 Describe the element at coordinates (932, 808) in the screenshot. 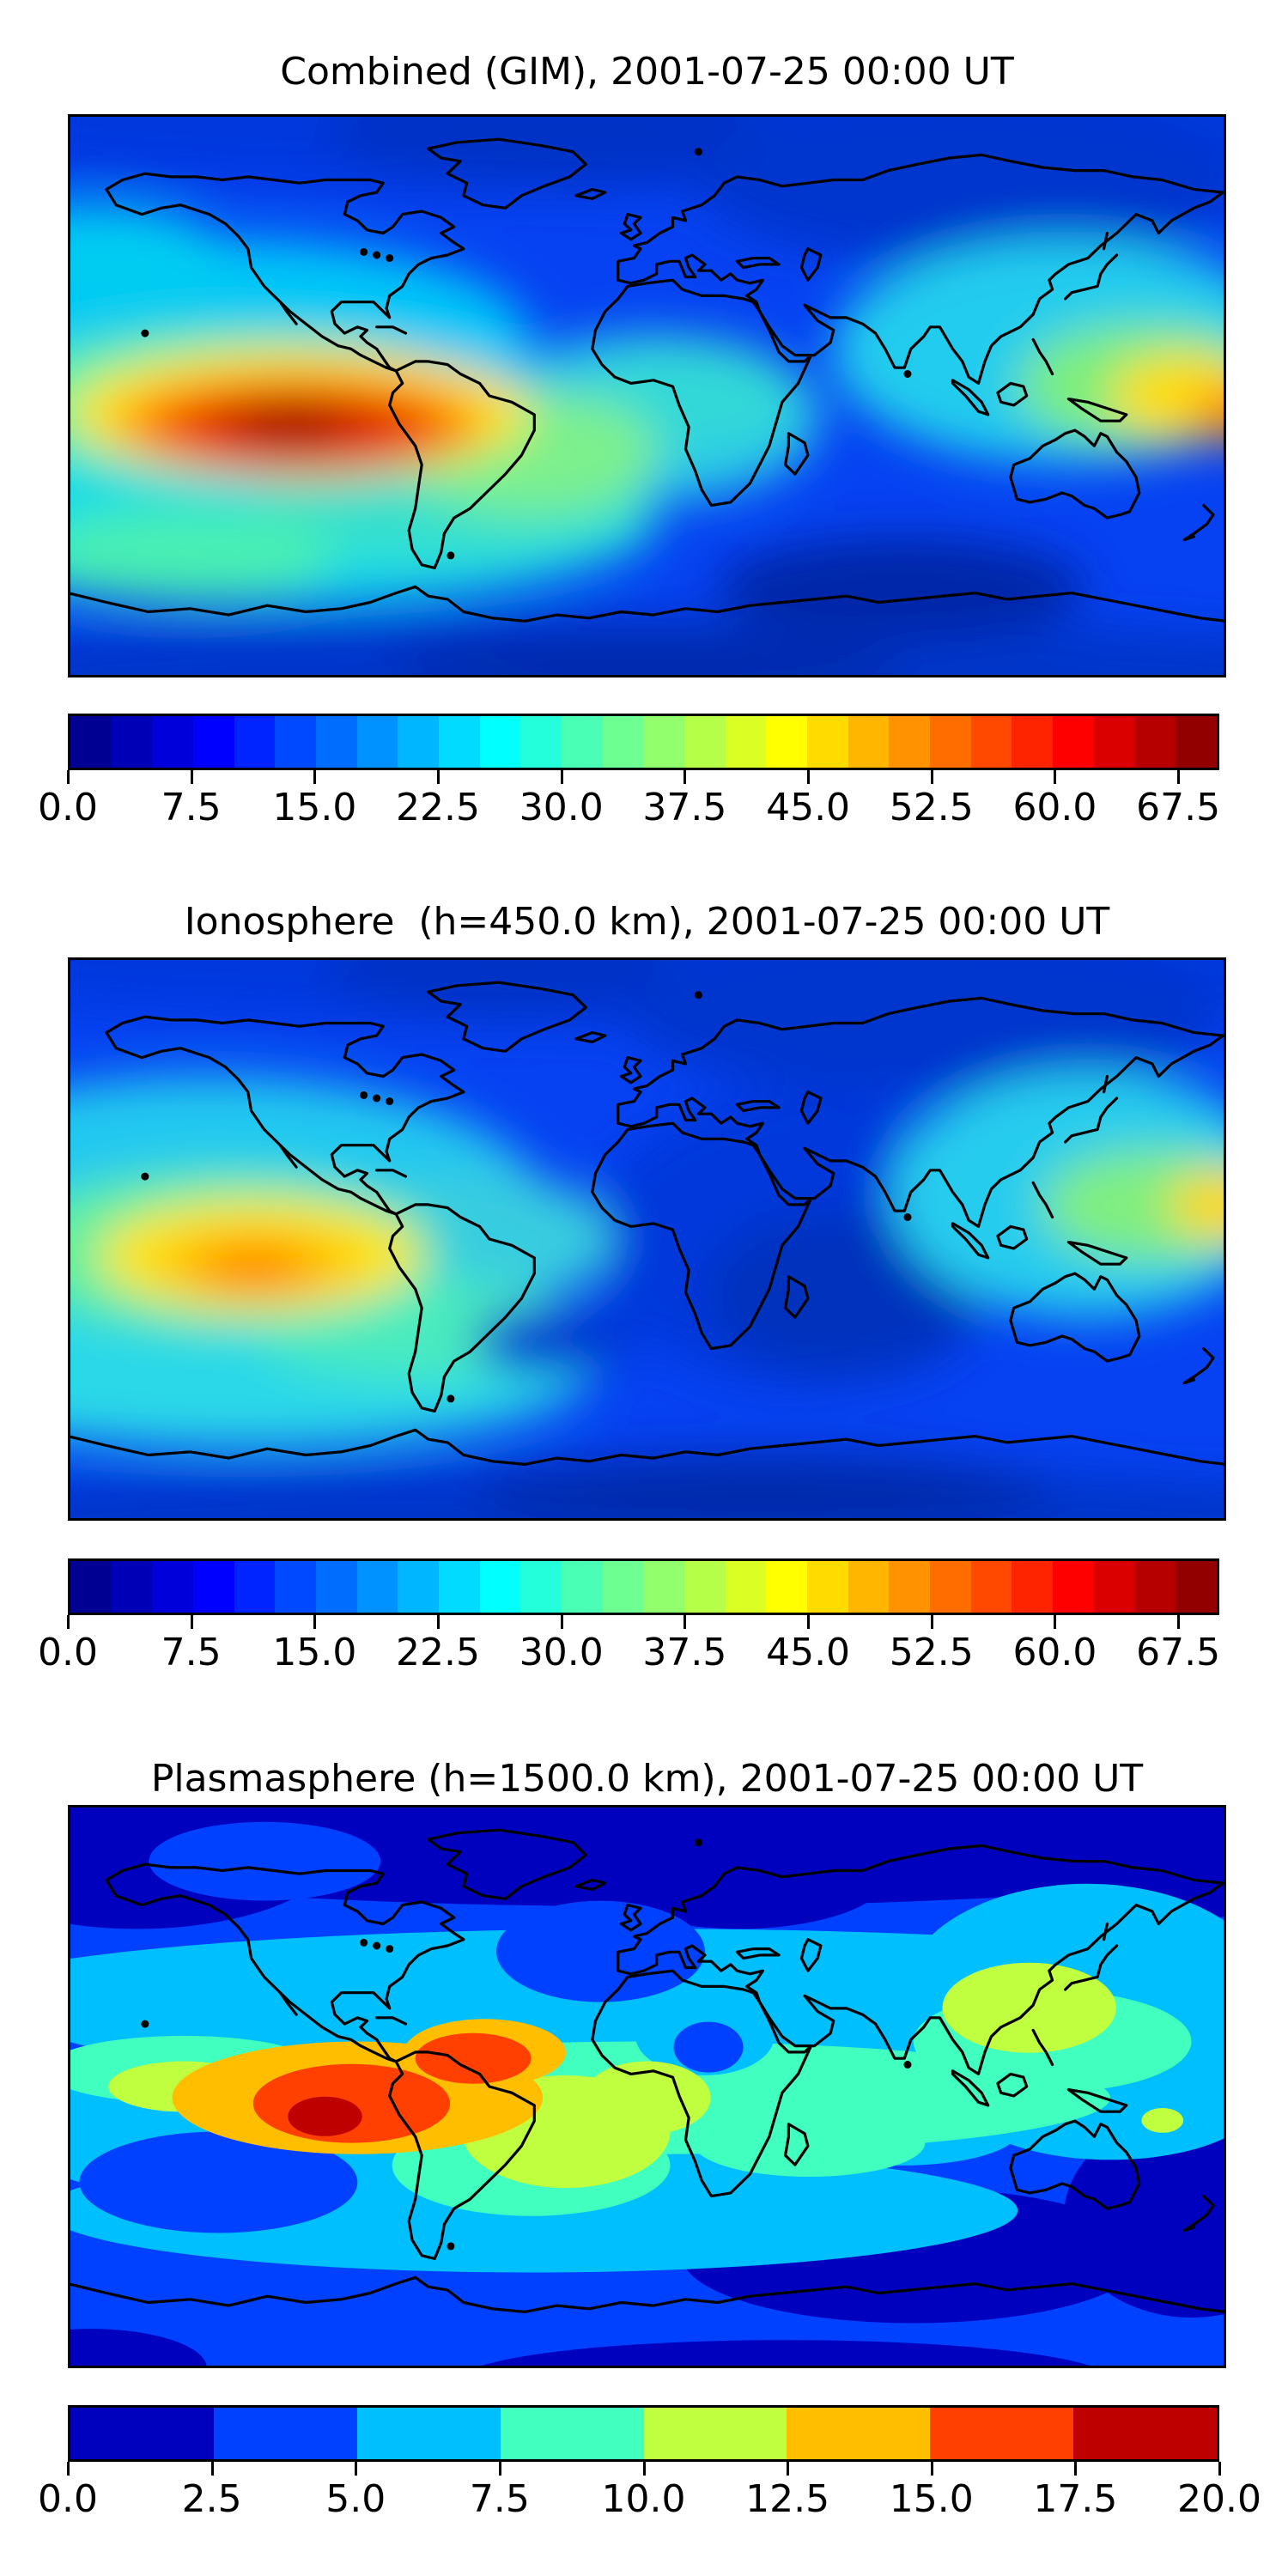

I see `colorbar-tick-label: 52.5` at that location.